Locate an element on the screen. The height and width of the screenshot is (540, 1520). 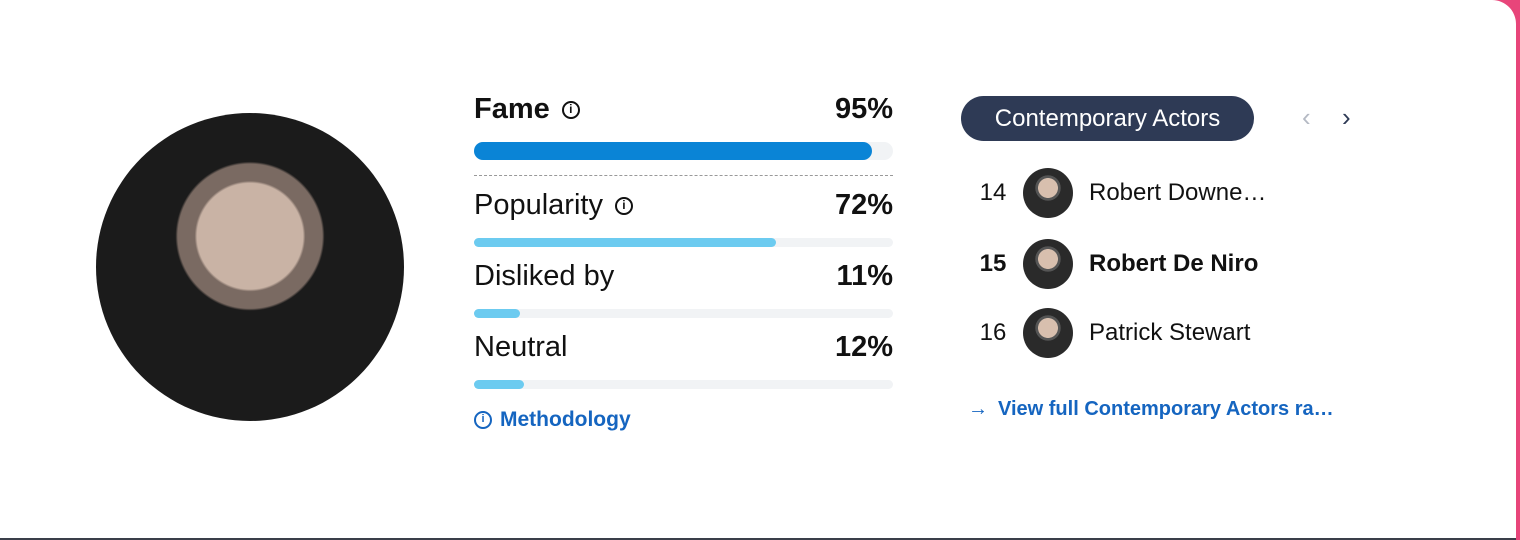
metric-value: 95% is located at coordinates (863, 109).